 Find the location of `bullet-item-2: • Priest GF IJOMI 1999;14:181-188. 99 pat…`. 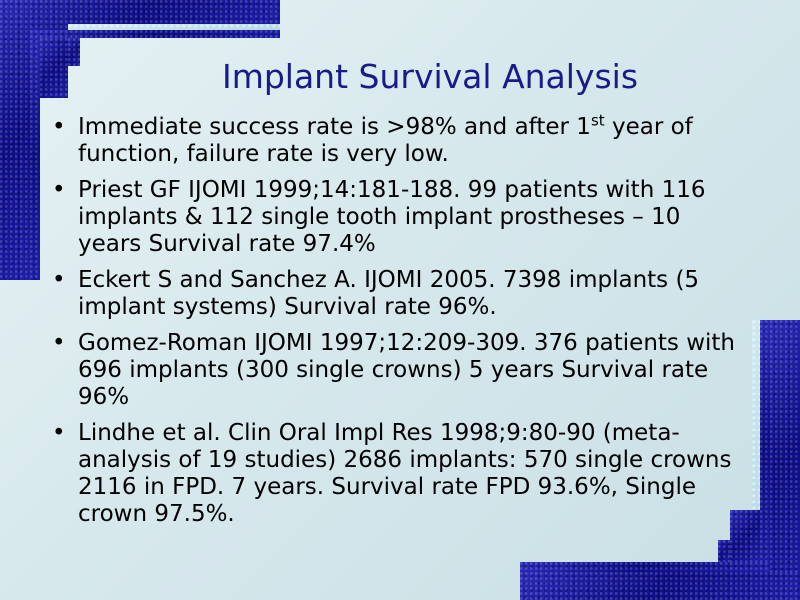

bullet-item-2: • Priest GF IJOMI 1999;14:181-188. 99 pat… is located at coordinates (395, 217).